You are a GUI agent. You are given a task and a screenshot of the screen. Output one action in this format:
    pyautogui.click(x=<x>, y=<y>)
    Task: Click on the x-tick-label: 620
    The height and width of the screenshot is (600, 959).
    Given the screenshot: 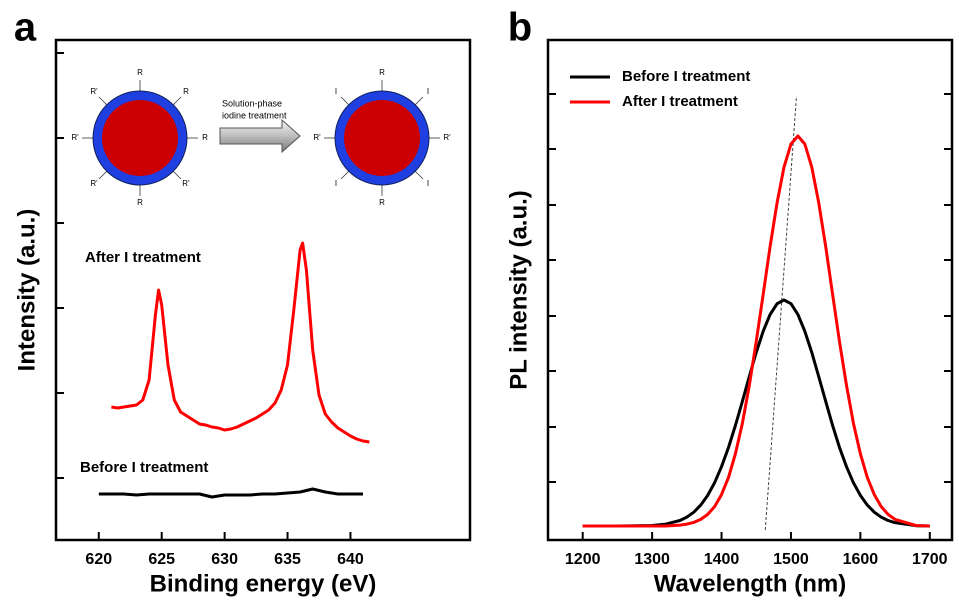 What is the action you would take?
    pyautogui.click(x=98, y=559)
    